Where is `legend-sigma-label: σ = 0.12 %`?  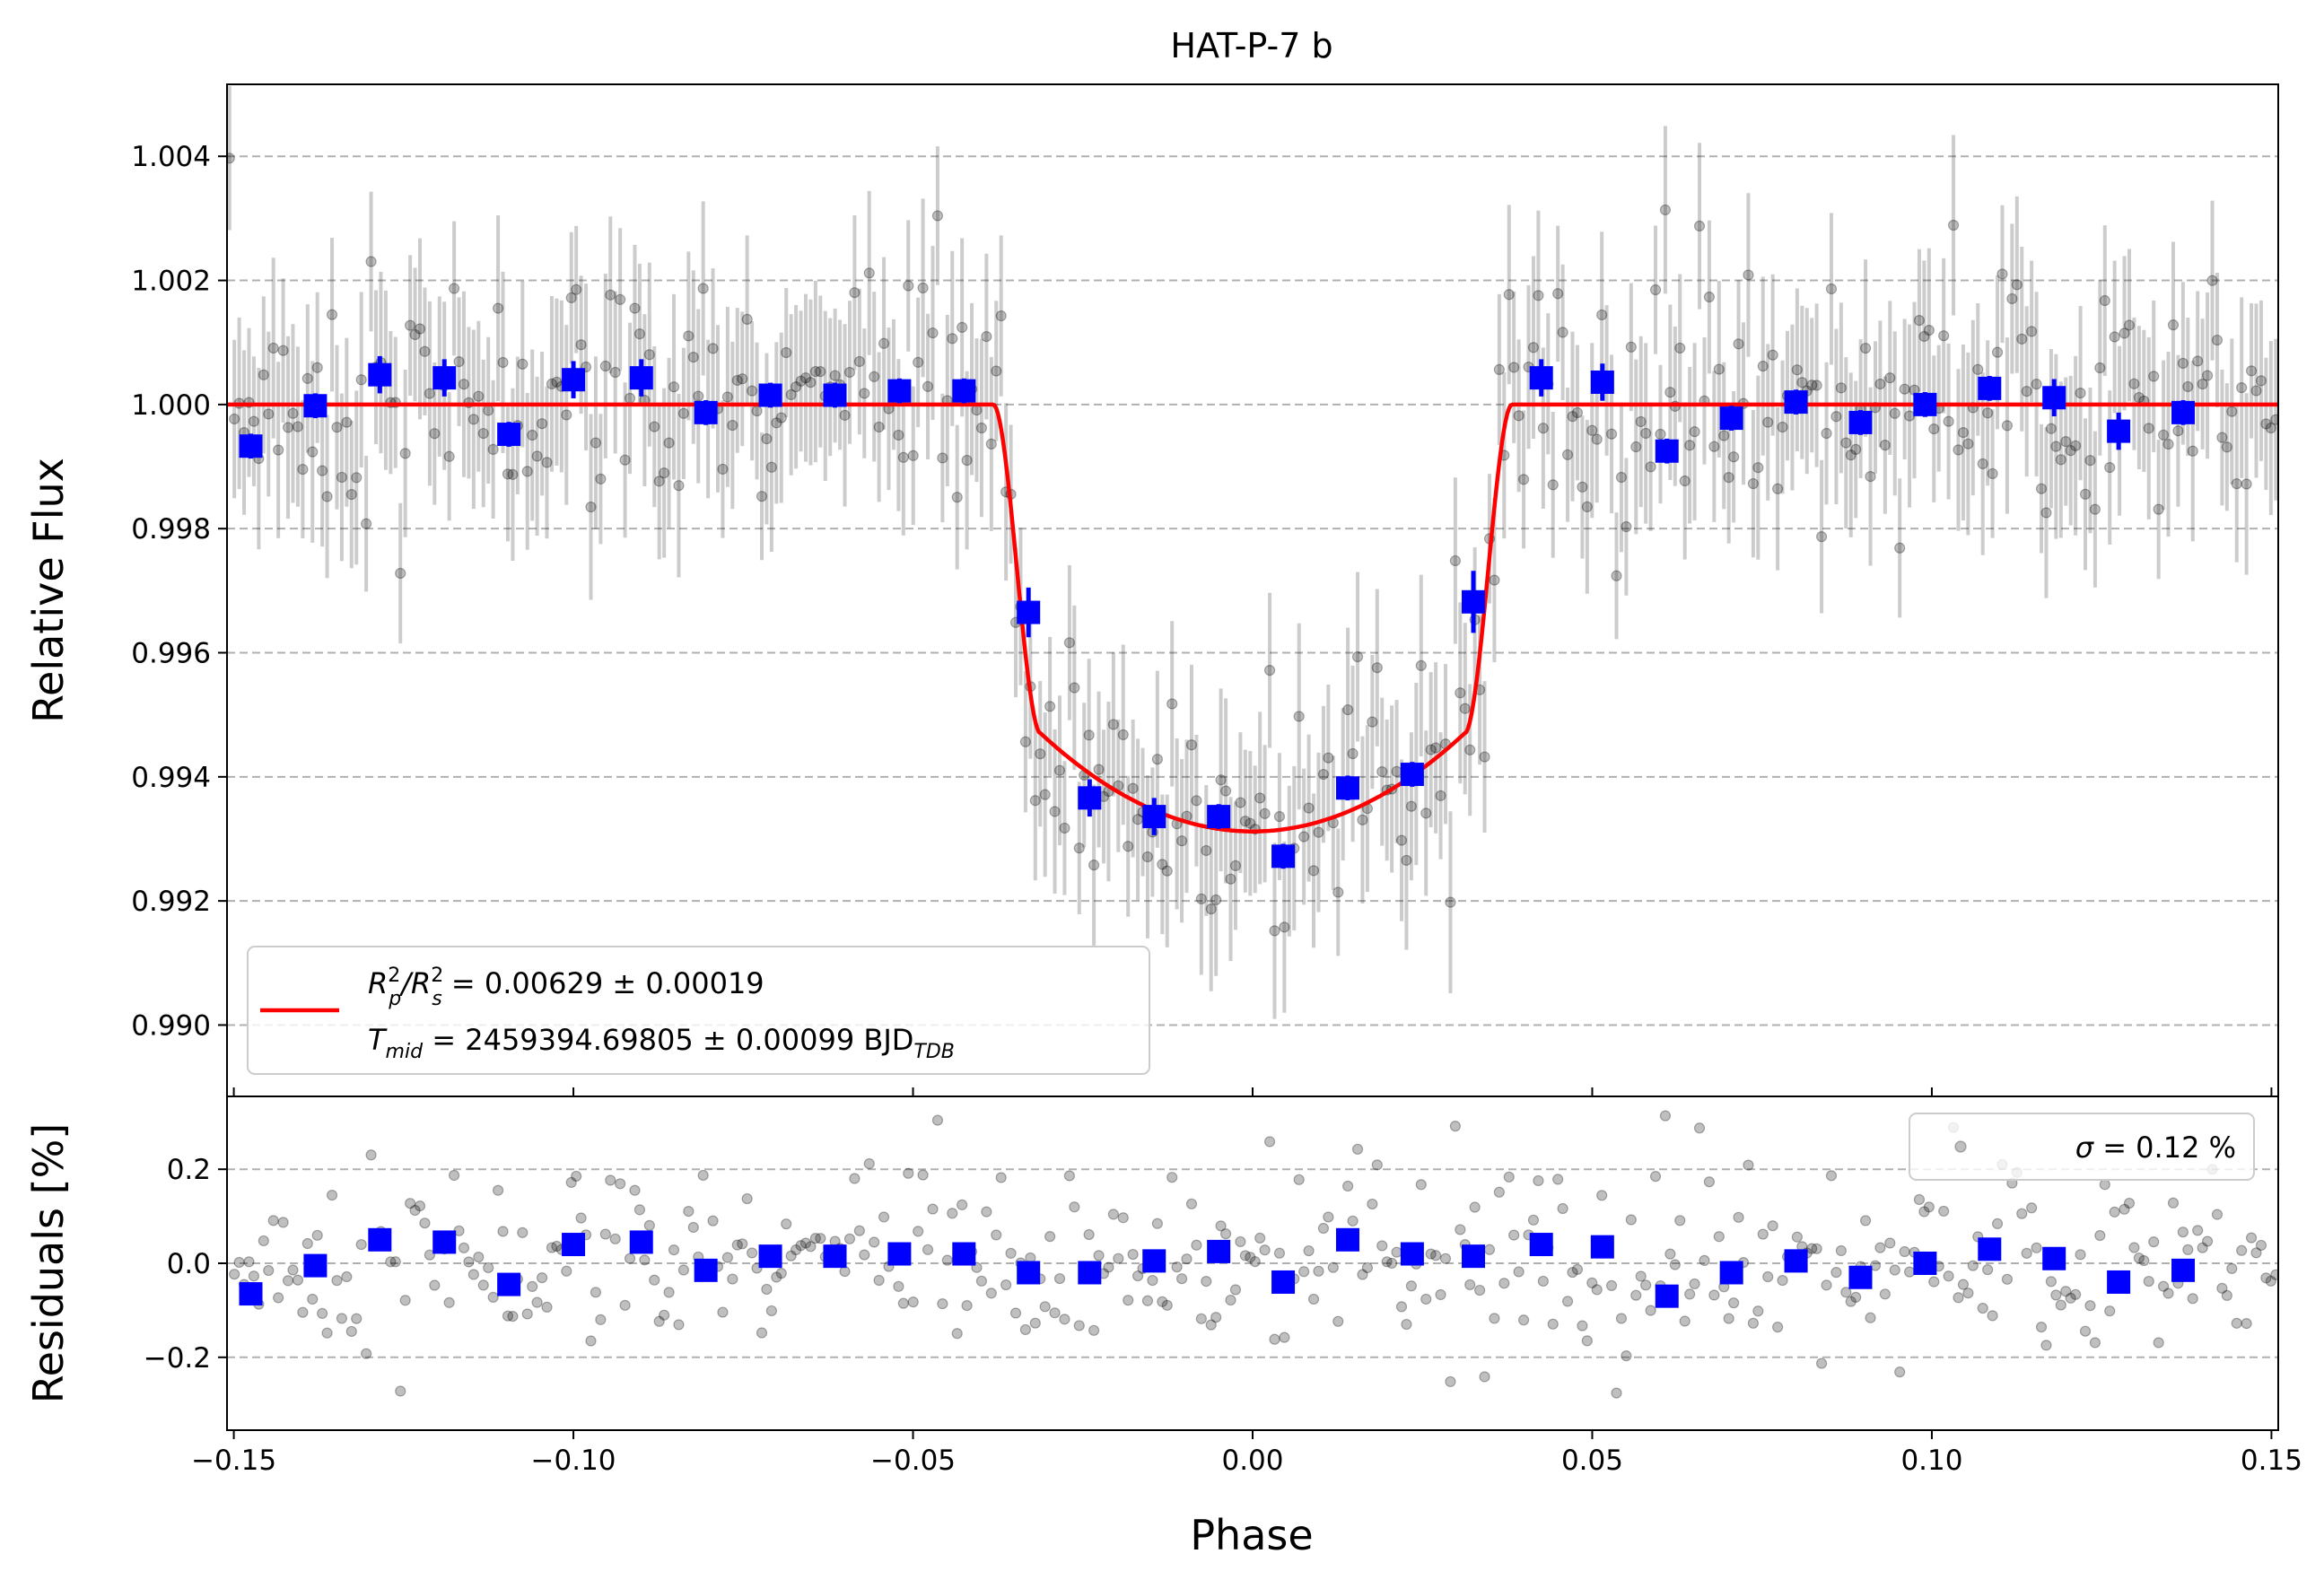
legend-sigma-label: σ = 0.12 % is located at coordinates (2155, 1147).